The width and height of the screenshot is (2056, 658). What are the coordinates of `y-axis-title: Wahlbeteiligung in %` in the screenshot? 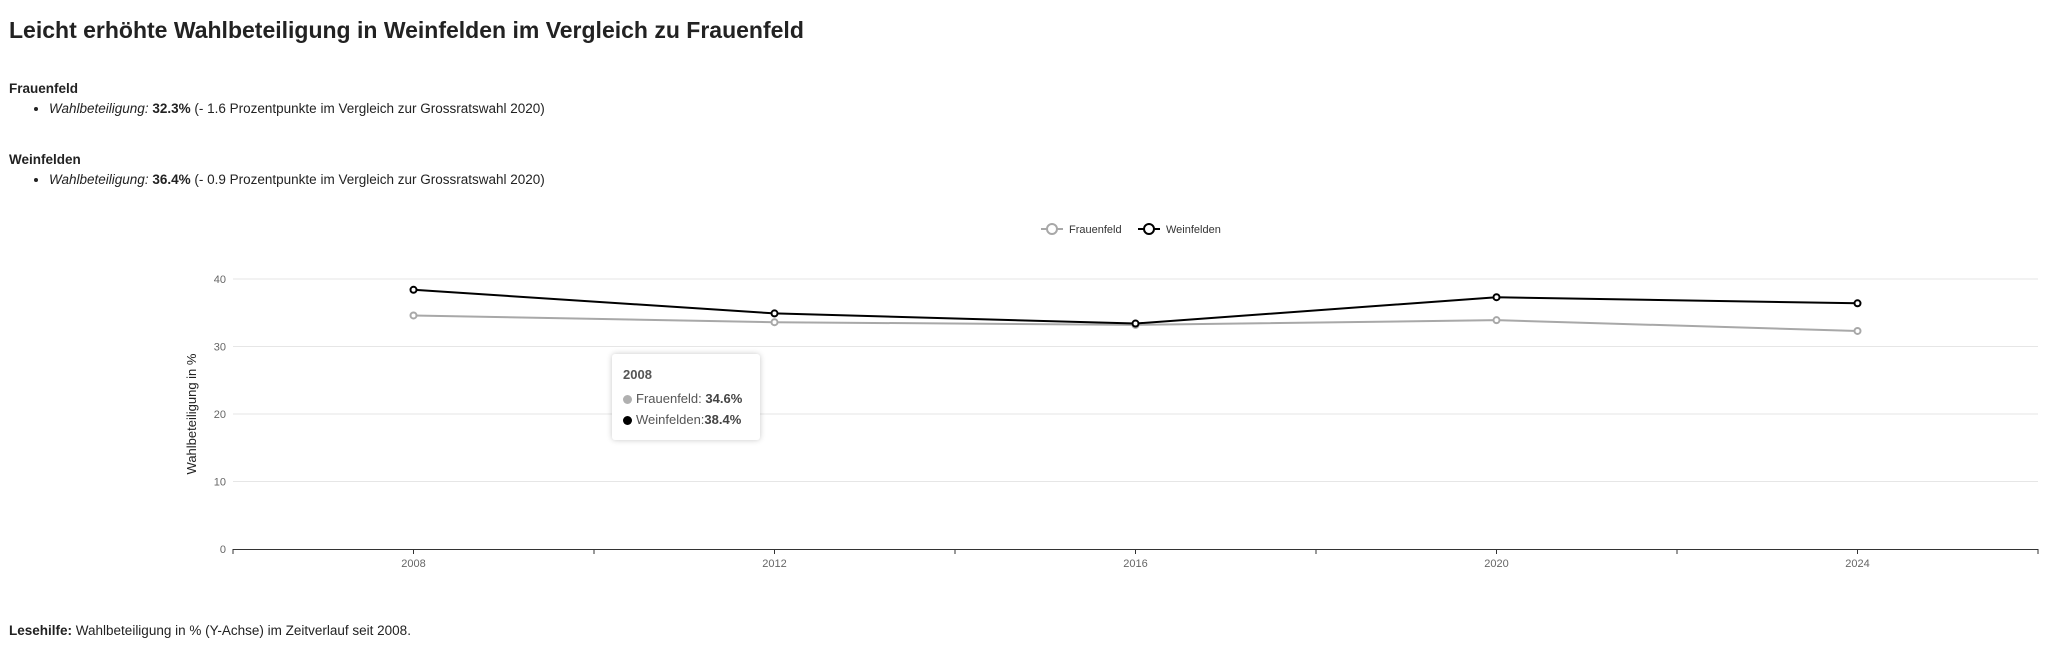 It's located at (191, 413).